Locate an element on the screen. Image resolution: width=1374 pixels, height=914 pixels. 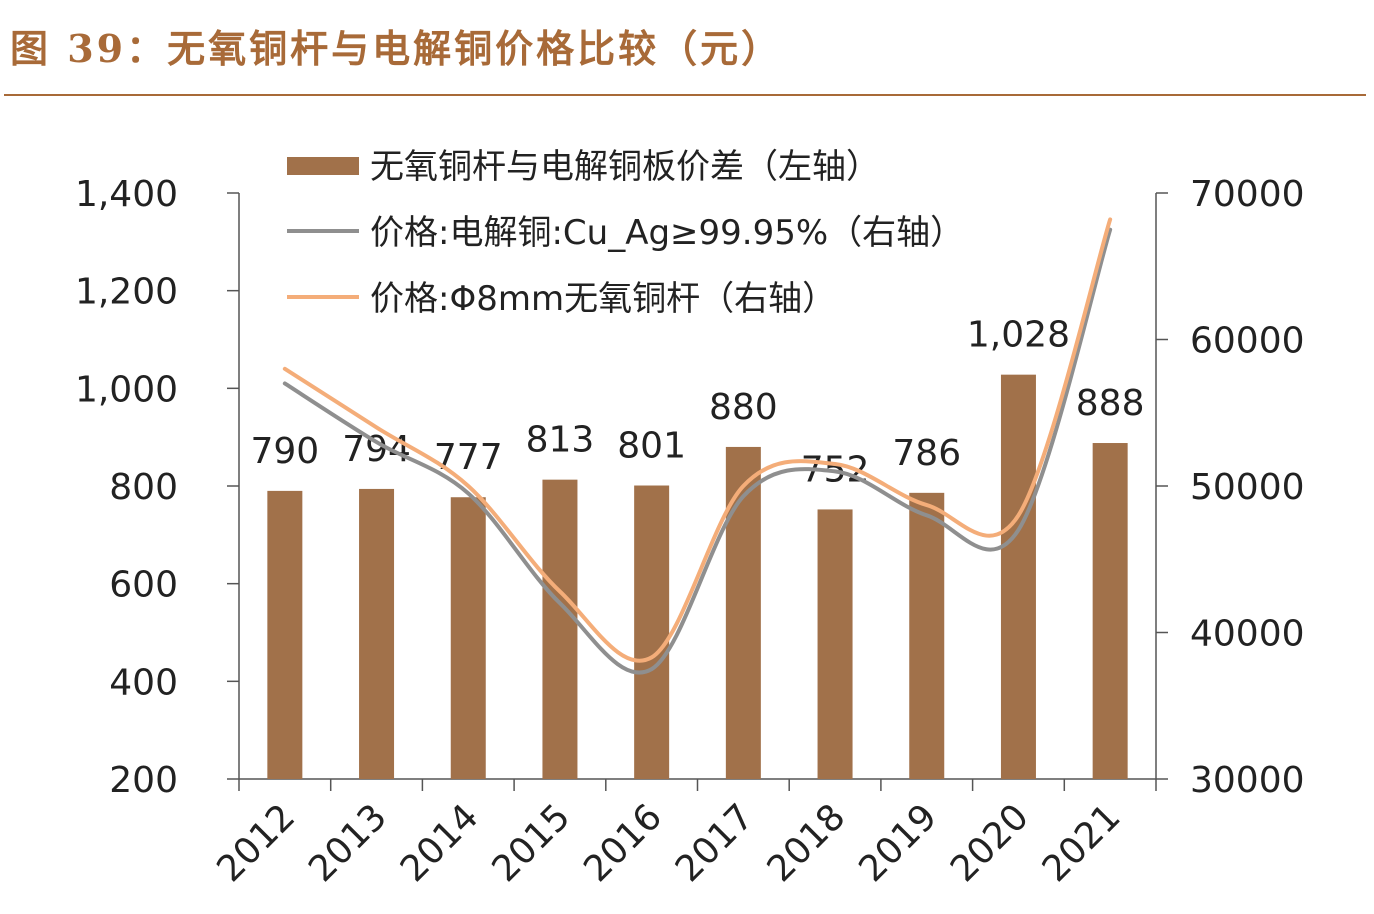
left-tick-label: 1,200 is located at coordinates (126, 292).